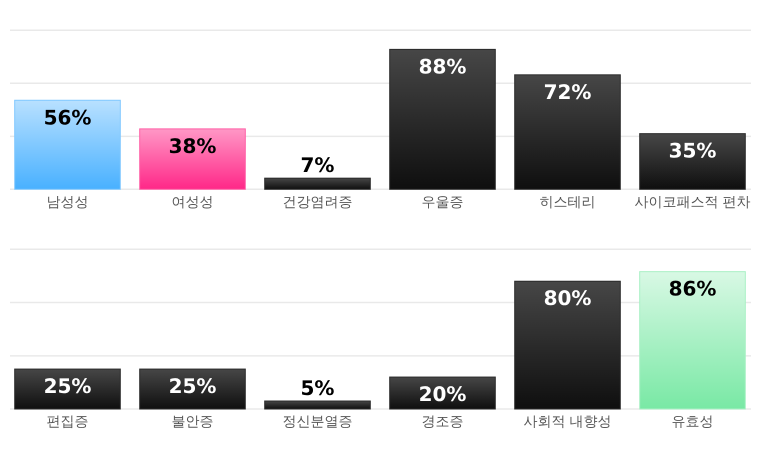  I want to click on x-tick-label: 유효성, so click(693, 422).